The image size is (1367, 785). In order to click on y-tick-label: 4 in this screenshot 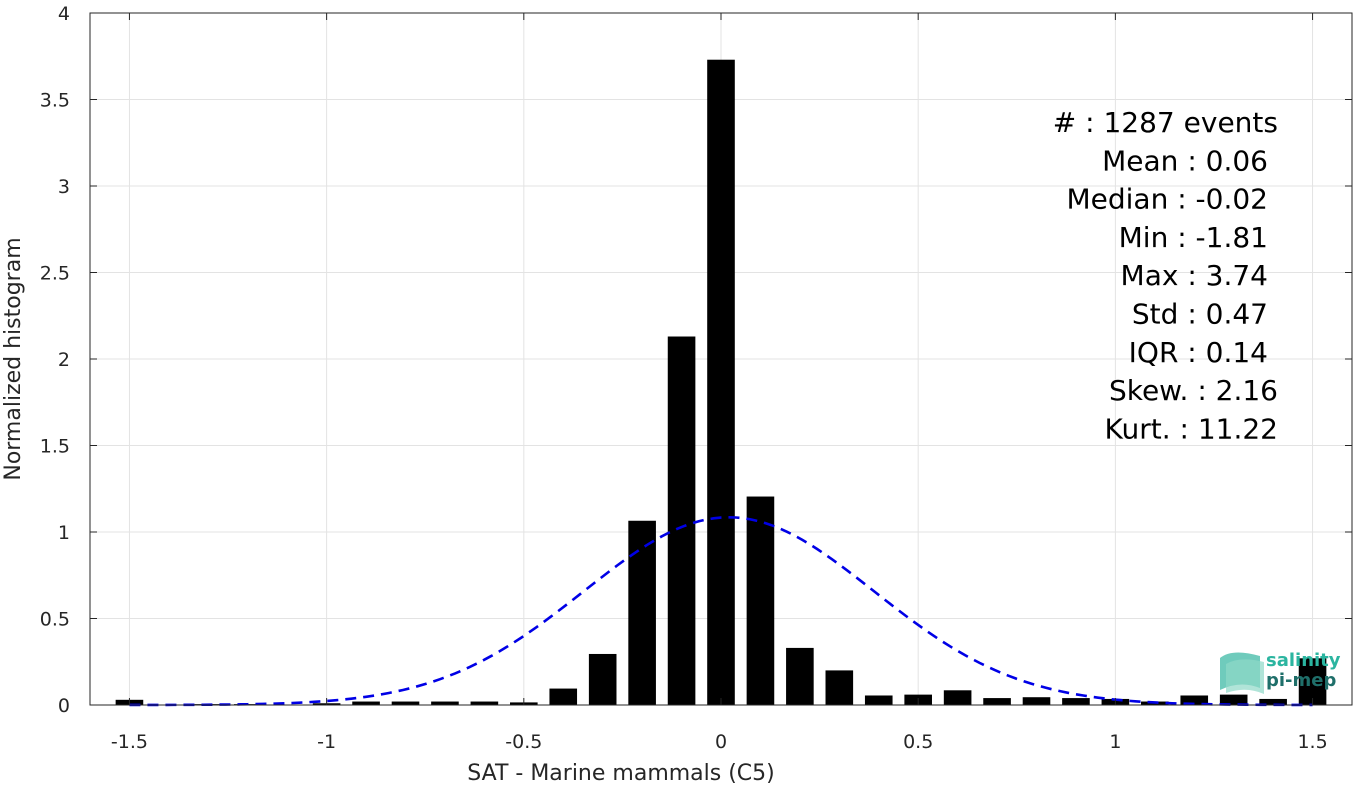, I will do `click(64, 14)`.